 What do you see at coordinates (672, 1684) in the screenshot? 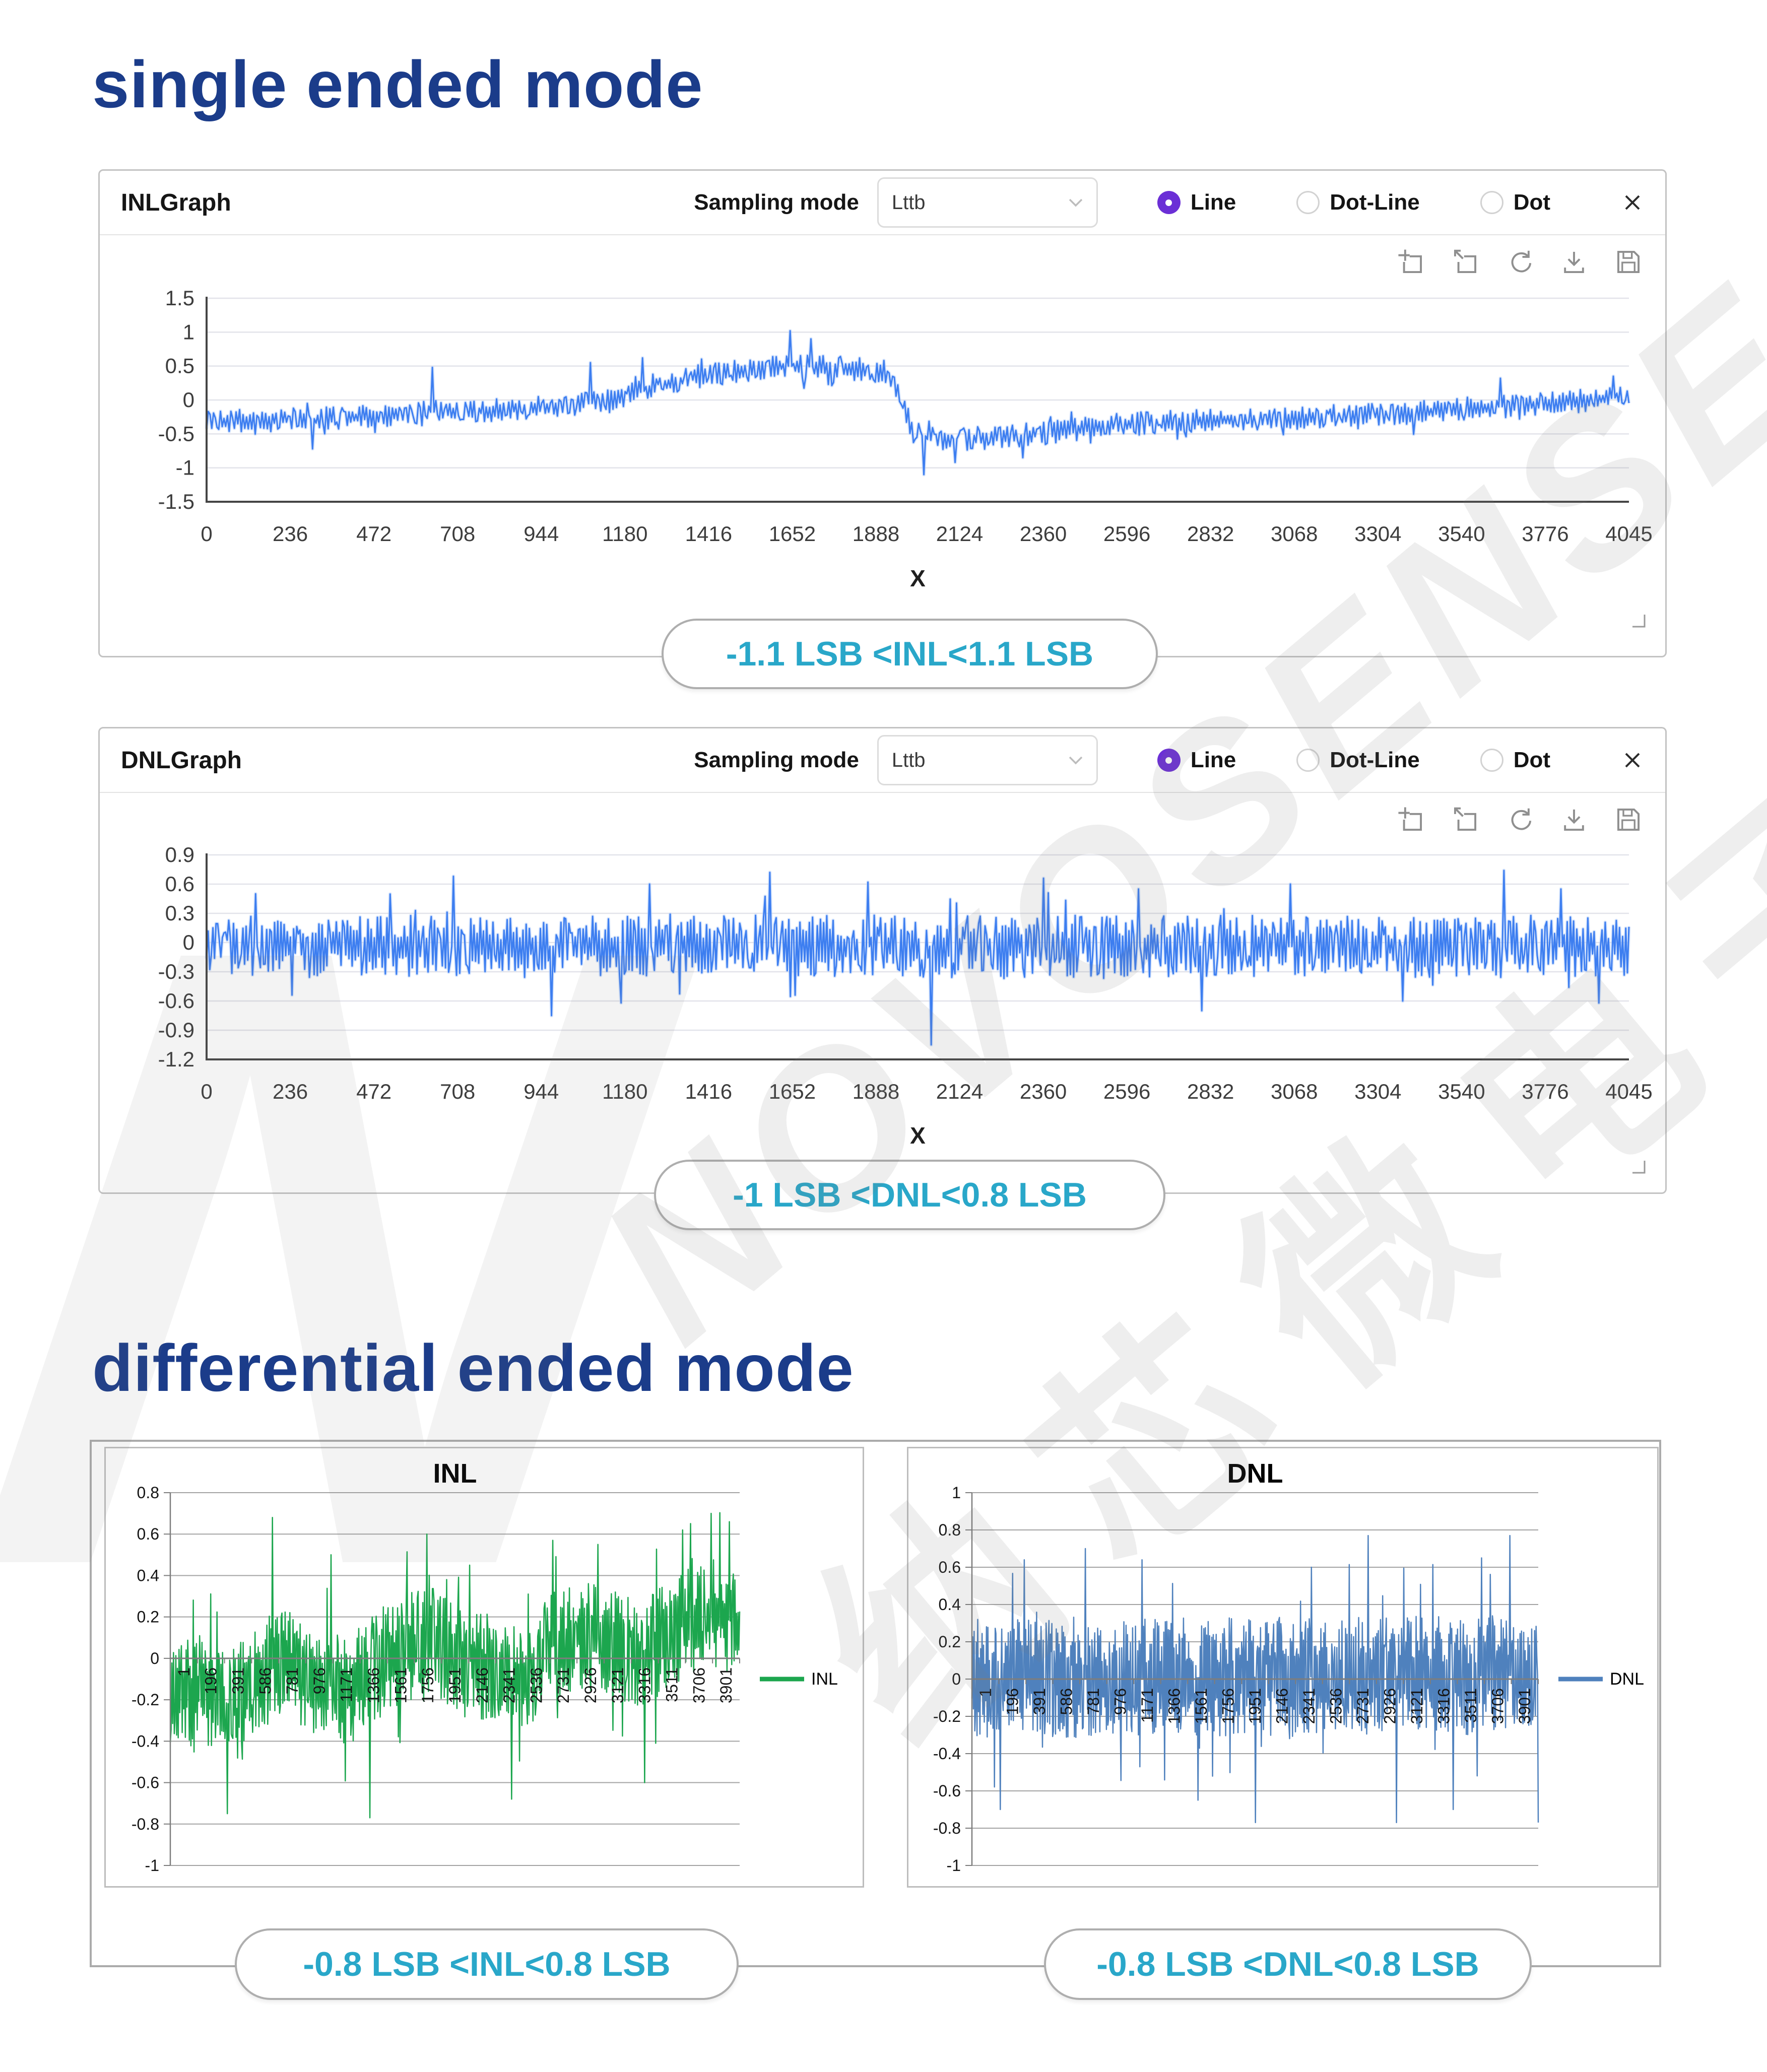
I see `svg-text: 3511` at bounding box center [672, 1684].